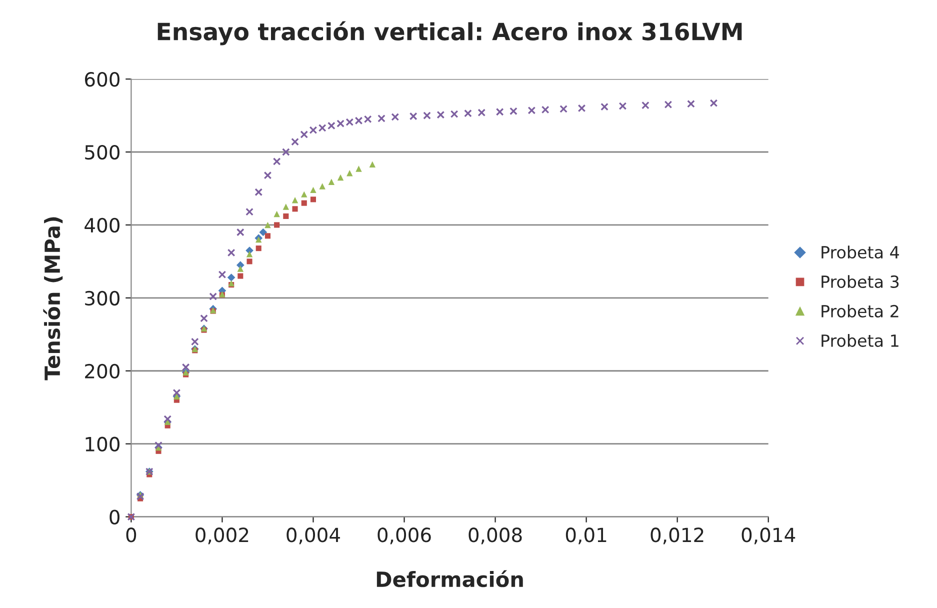  What do you see at coordinates (586, 536) in the screenshot?
I see `x-tick-label: 0,01` at bounding box center [586, 536].